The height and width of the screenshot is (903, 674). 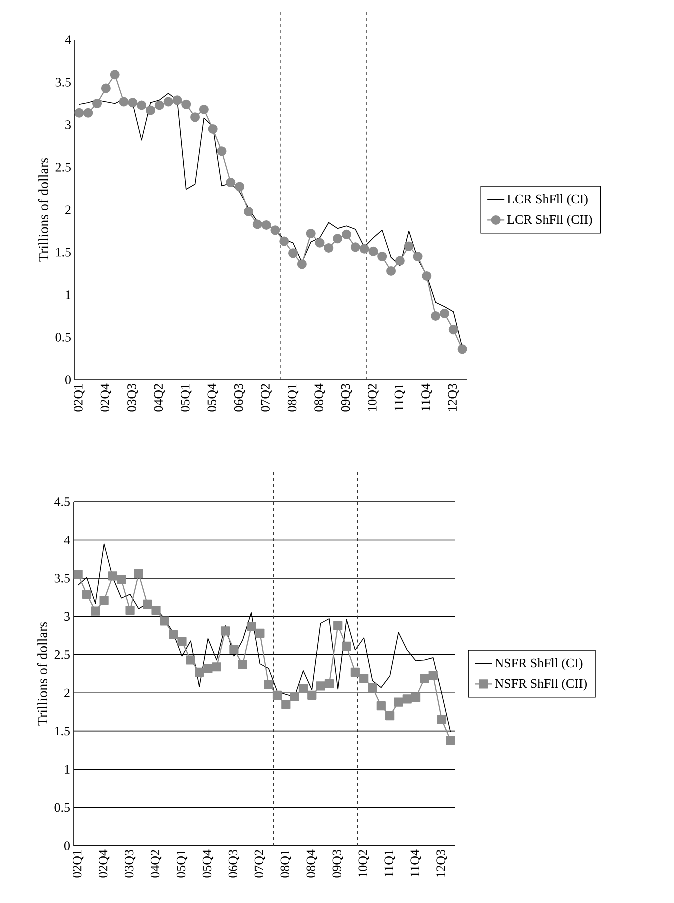 I want to click on legend-label: NSFR ShFll (CII), so click(x=541, y=684).